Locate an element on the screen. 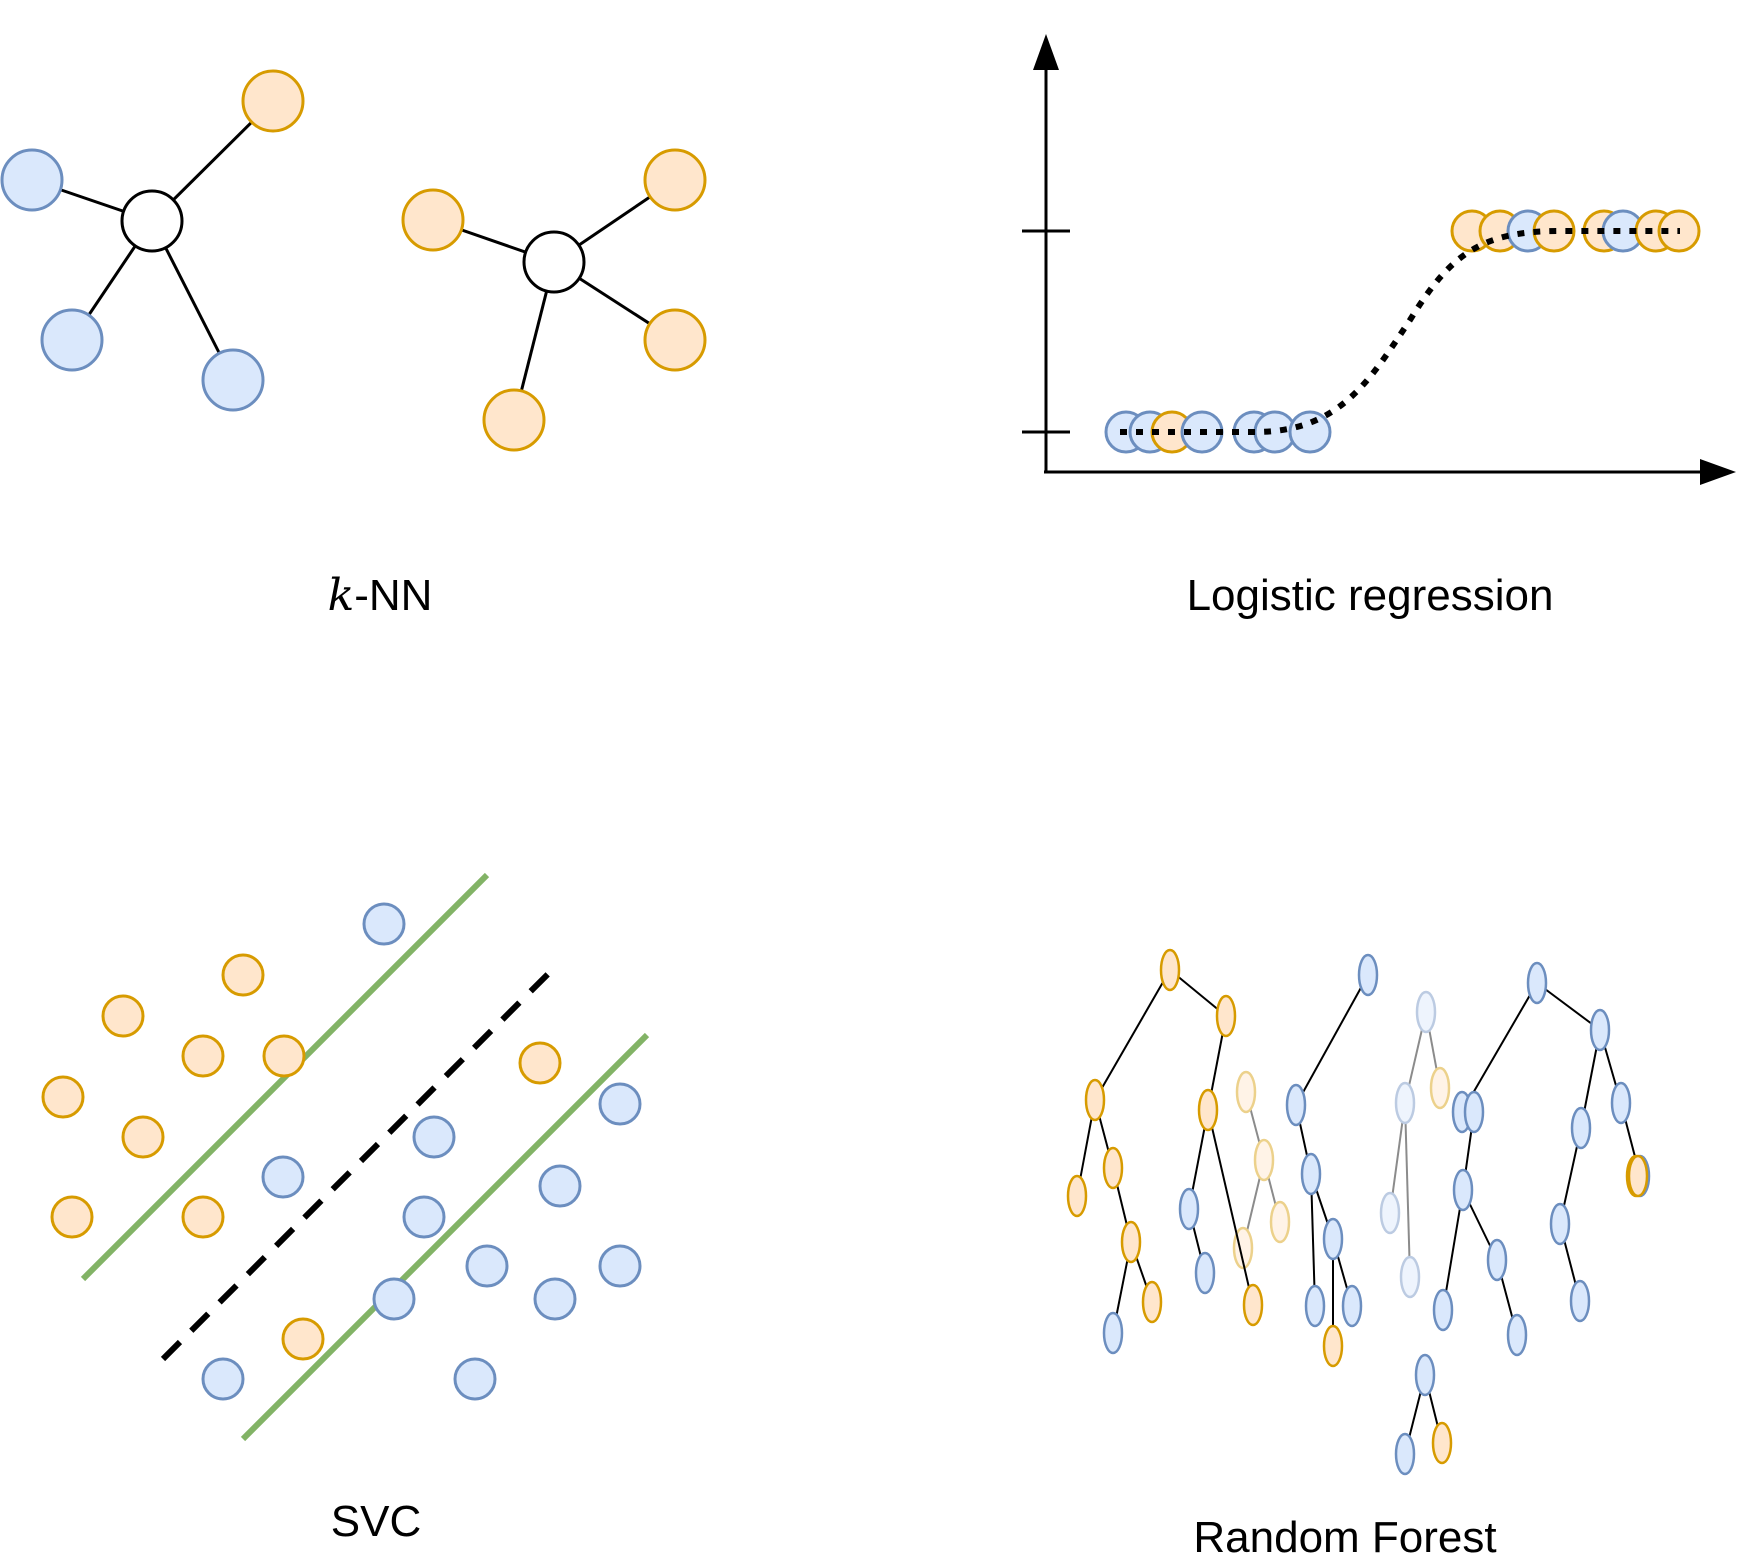 This screenshot has width=1760, height=1564. svc-margin-line-lower is located at coordinates (445, 1237).